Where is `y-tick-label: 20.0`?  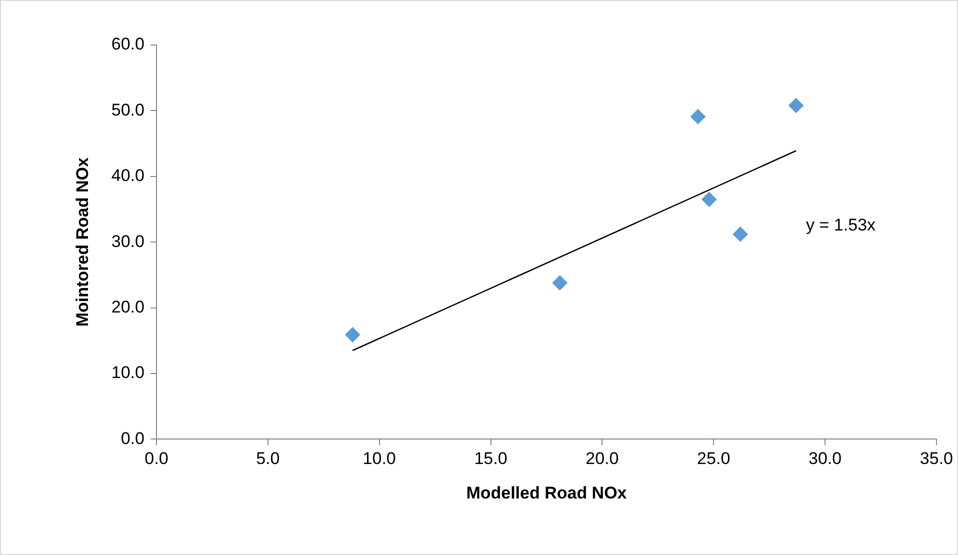 y-tick-label: 20.0 is located at coordinates (127, 306).